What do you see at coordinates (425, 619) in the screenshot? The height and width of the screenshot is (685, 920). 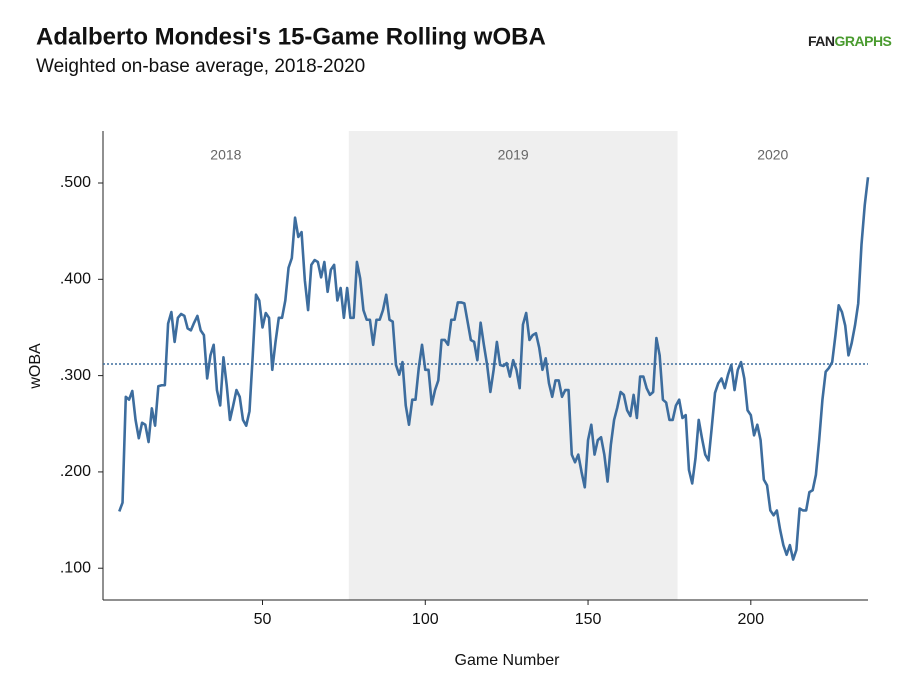 I see `x-tick-label: 100` at bounding box center [425, 619].